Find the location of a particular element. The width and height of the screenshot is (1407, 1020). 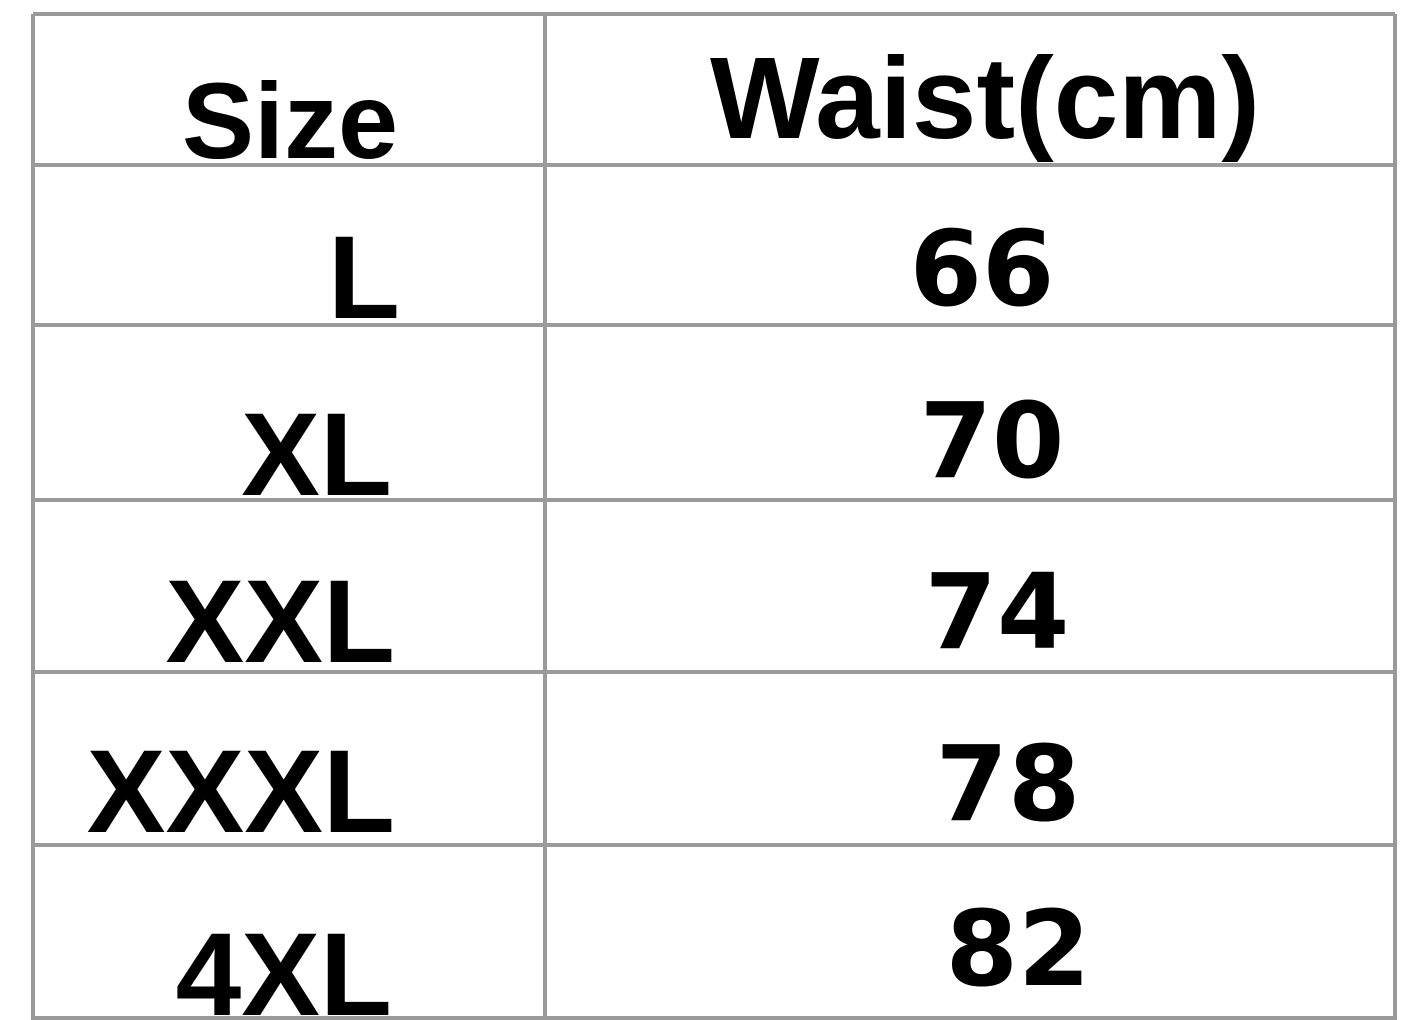

header-size: Size is located at coordinates (290, 120).